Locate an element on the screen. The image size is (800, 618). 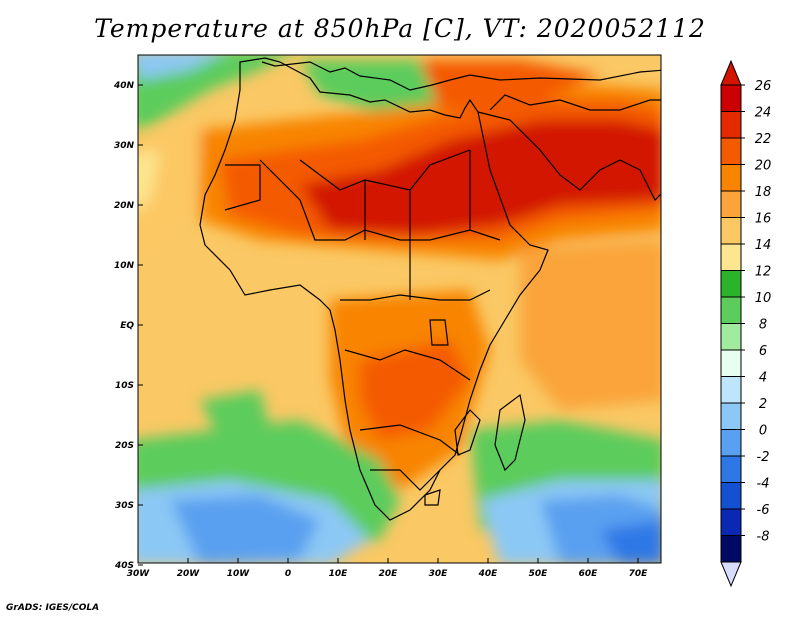
lat-tick-label: 20N is located at coordinates (124, 206).